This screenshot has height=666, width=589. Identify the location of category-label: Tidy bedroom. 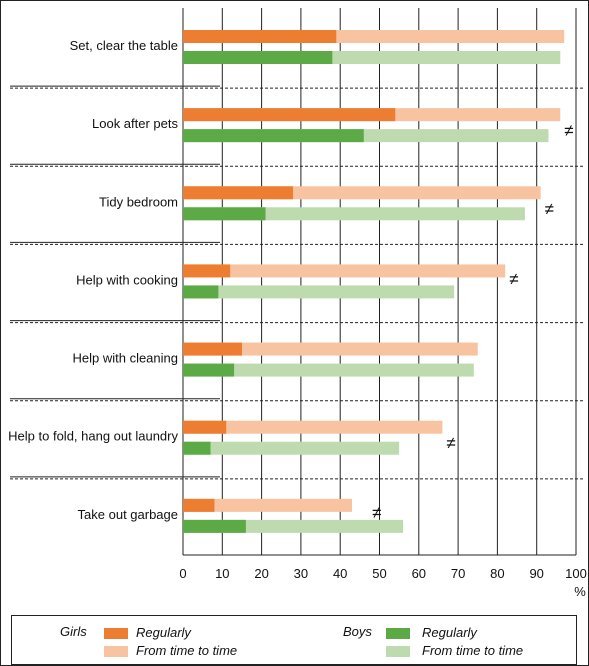
(138, 201).